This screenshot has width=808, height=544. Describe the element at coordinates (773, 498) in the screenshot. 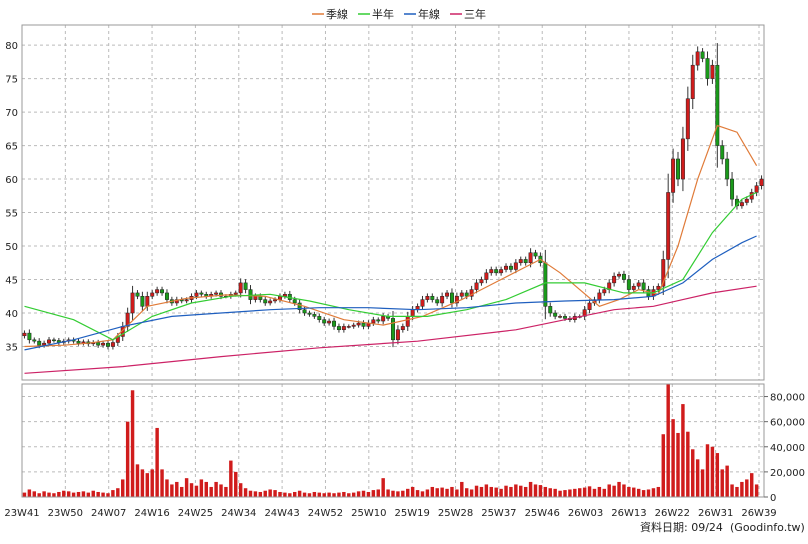

I see `volume-y-tick-0: 0` at that location.